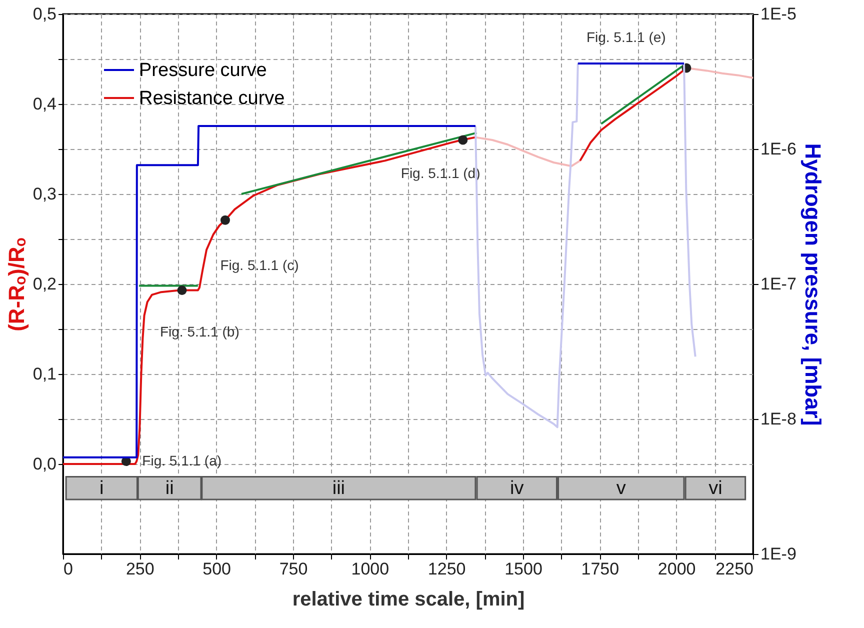 This screenshot has height=628, width=864. I want to click on legend-label: Pressure curve, so click(203, 70).